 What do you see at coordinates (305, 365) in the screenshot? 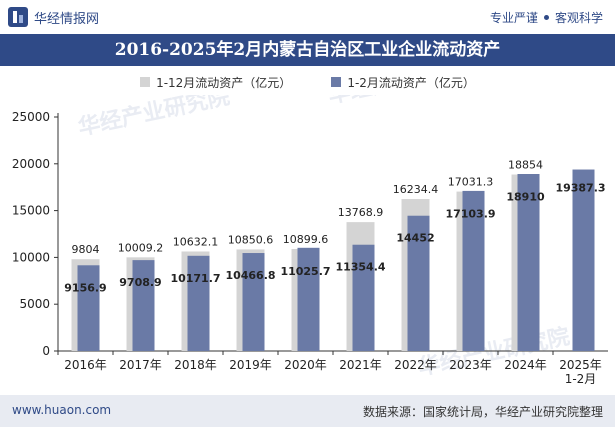
I see `x-tick-label: 2020年` at bounding box center [305, 365].